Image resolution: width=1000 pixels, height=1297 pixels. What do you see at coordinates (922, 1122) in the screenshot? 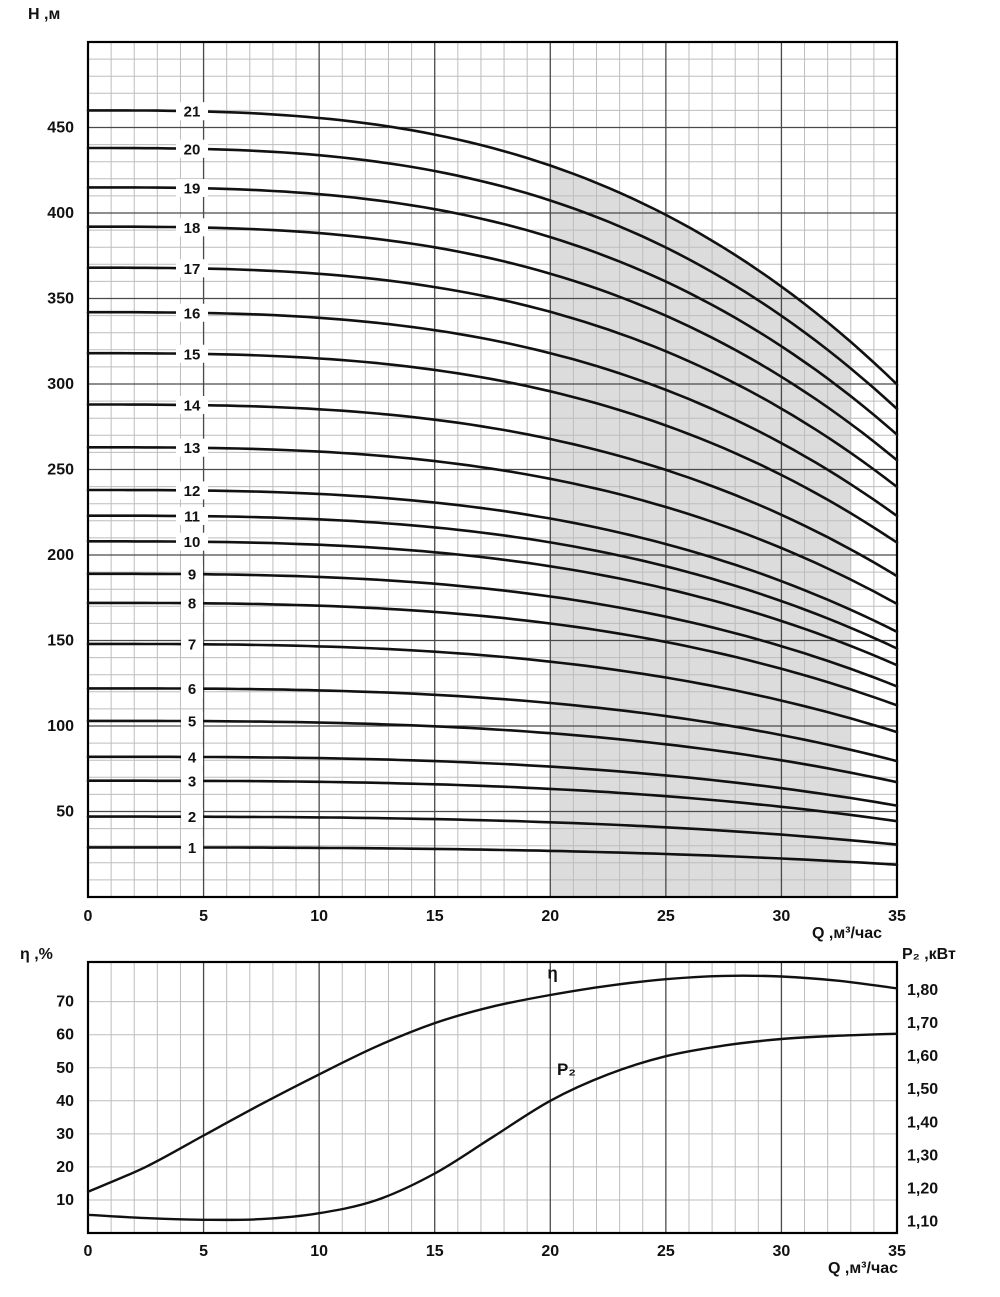
I see `p2-tick-label: 1,40` at bounding box center [922, 1122].